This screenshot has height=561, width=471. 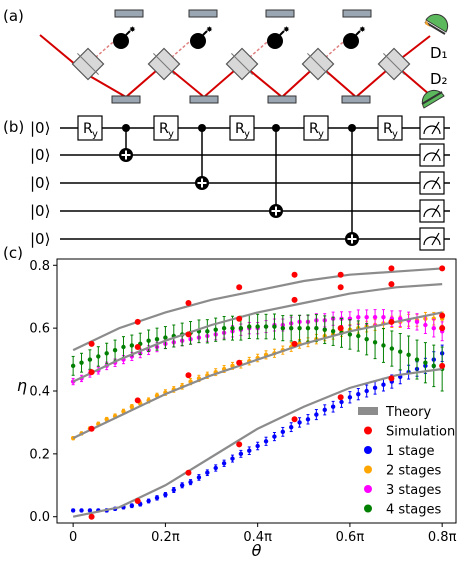 I want to click on theory-curve, so click(x=257, y=309).